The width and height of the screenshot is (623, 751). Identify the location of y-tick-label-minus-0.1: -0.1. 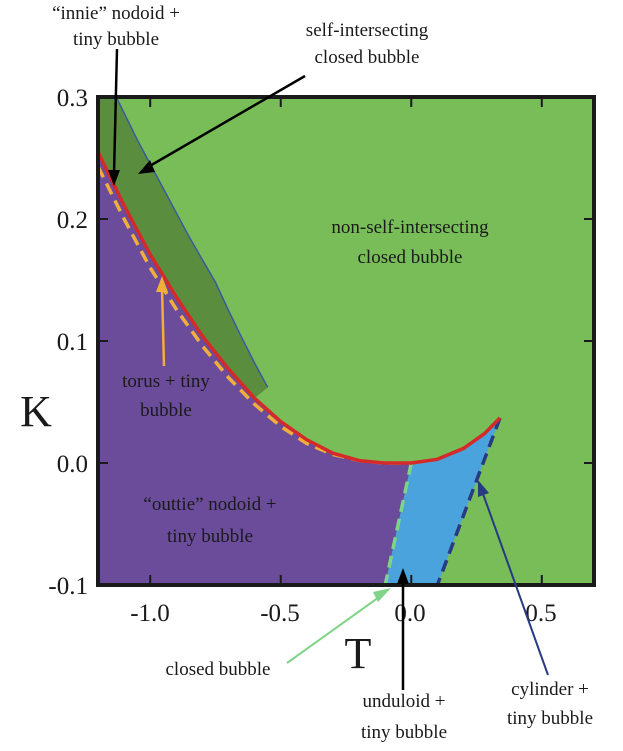
(68, 586).